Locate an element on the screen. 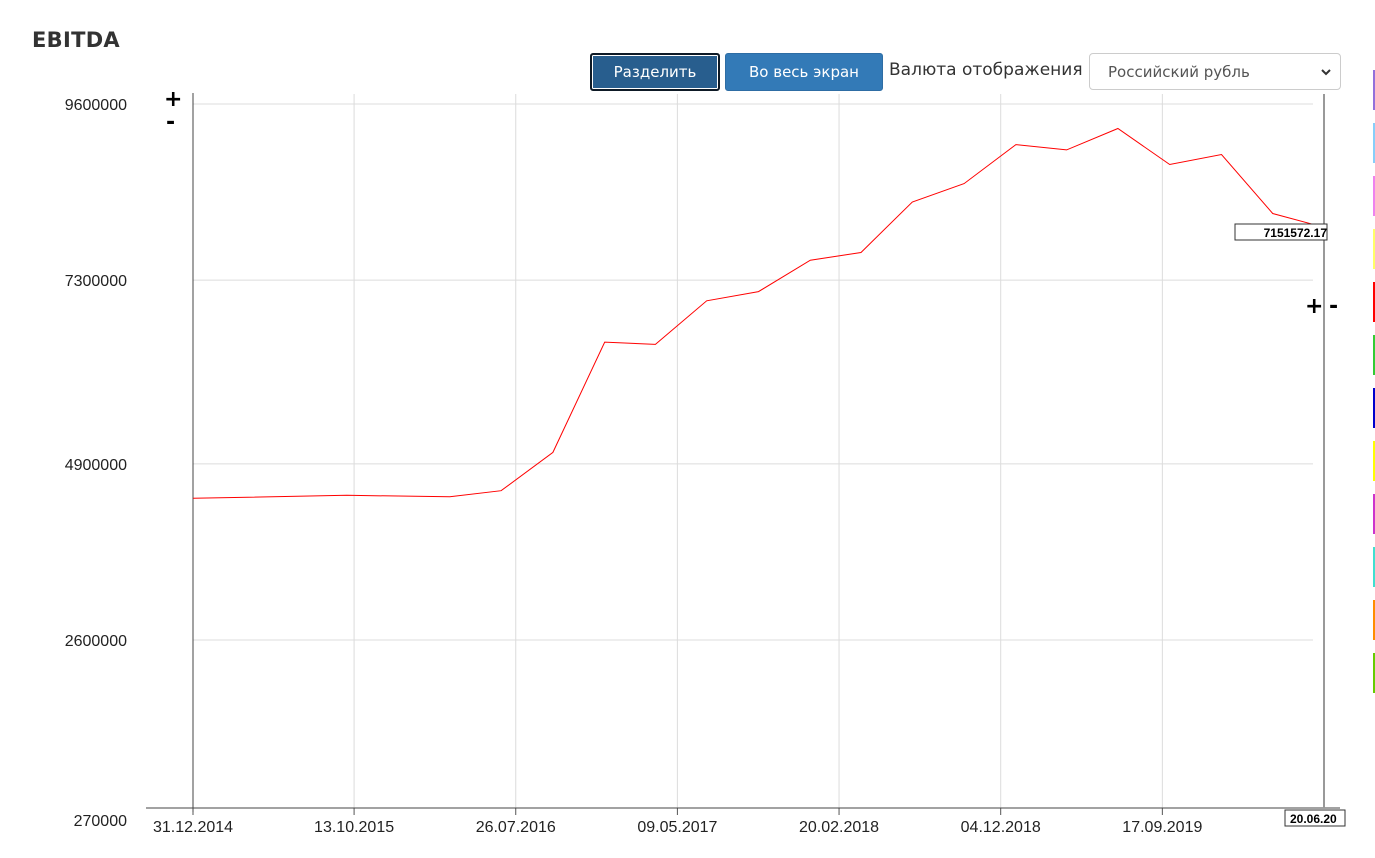  currency-selected-value: Российский рубль is located at coordinates (1179, 71).